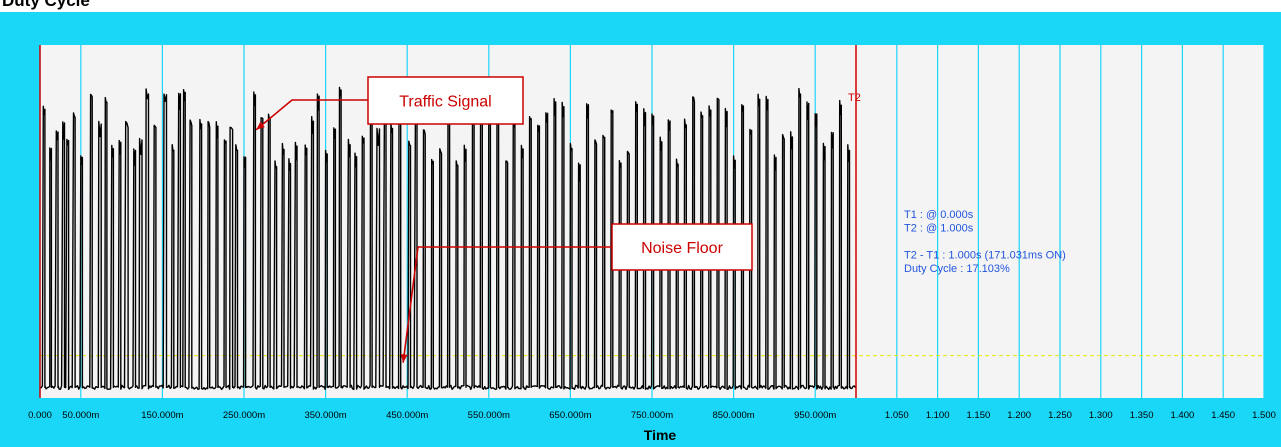 Image resolution: width=1281 pixels, height=447 pixels. Describe the element at coordinates (244, 415) in the screenshot. I see `x-tick-label: 250.000m` at that location.